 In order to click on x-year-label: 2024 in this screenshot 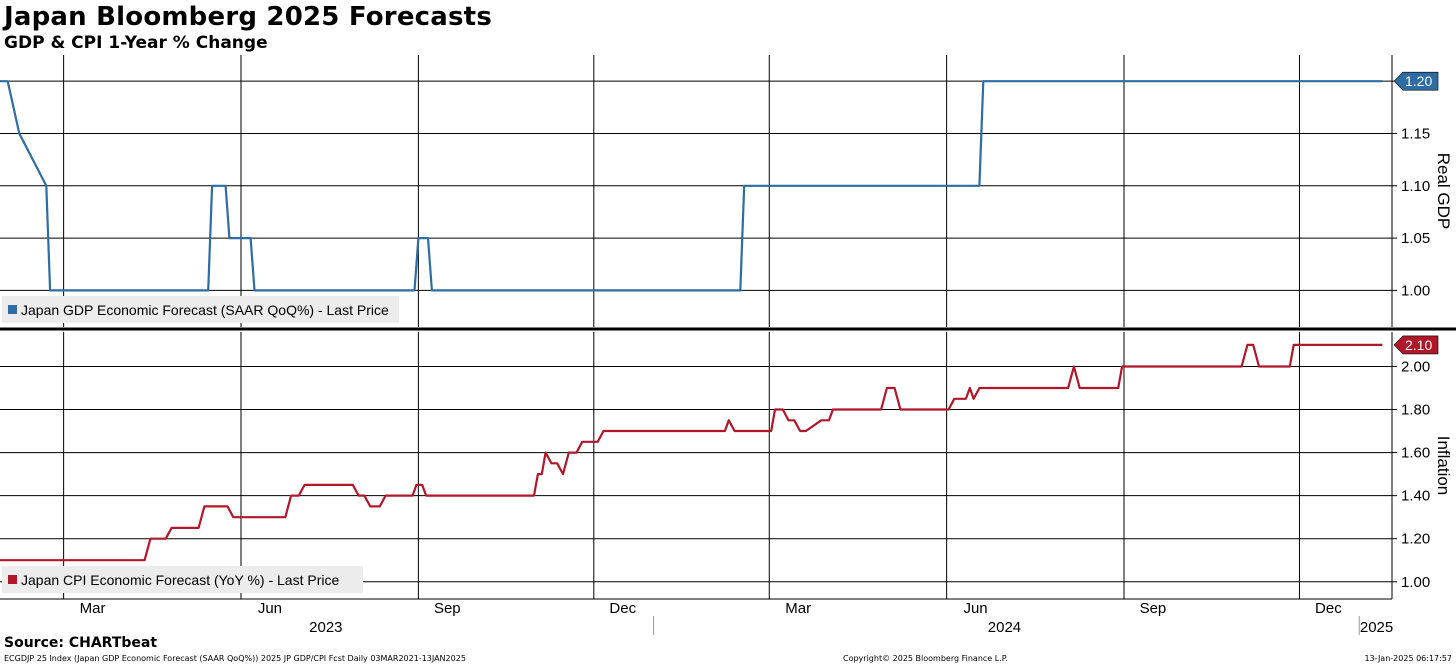, I will do `click(1004, 627)`.